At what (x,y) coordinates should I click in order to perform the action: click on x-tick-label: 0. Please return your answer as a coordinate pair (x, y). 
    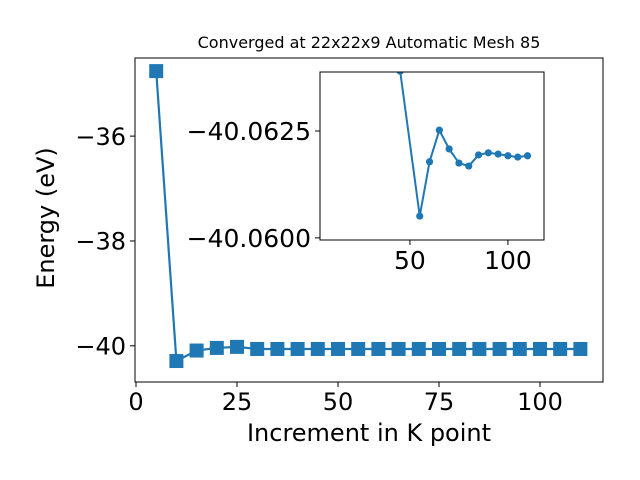
    Looking at the image, I should click on (135, 402).